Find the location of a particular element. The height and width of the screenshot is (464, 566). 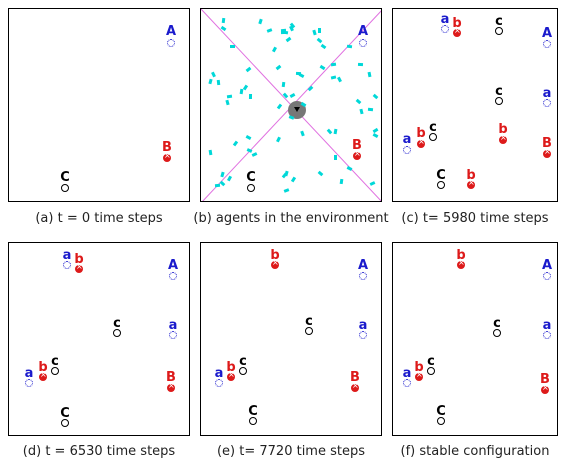

caption-a: (a) t = 0 time steps is located at coordinates (99, 218).